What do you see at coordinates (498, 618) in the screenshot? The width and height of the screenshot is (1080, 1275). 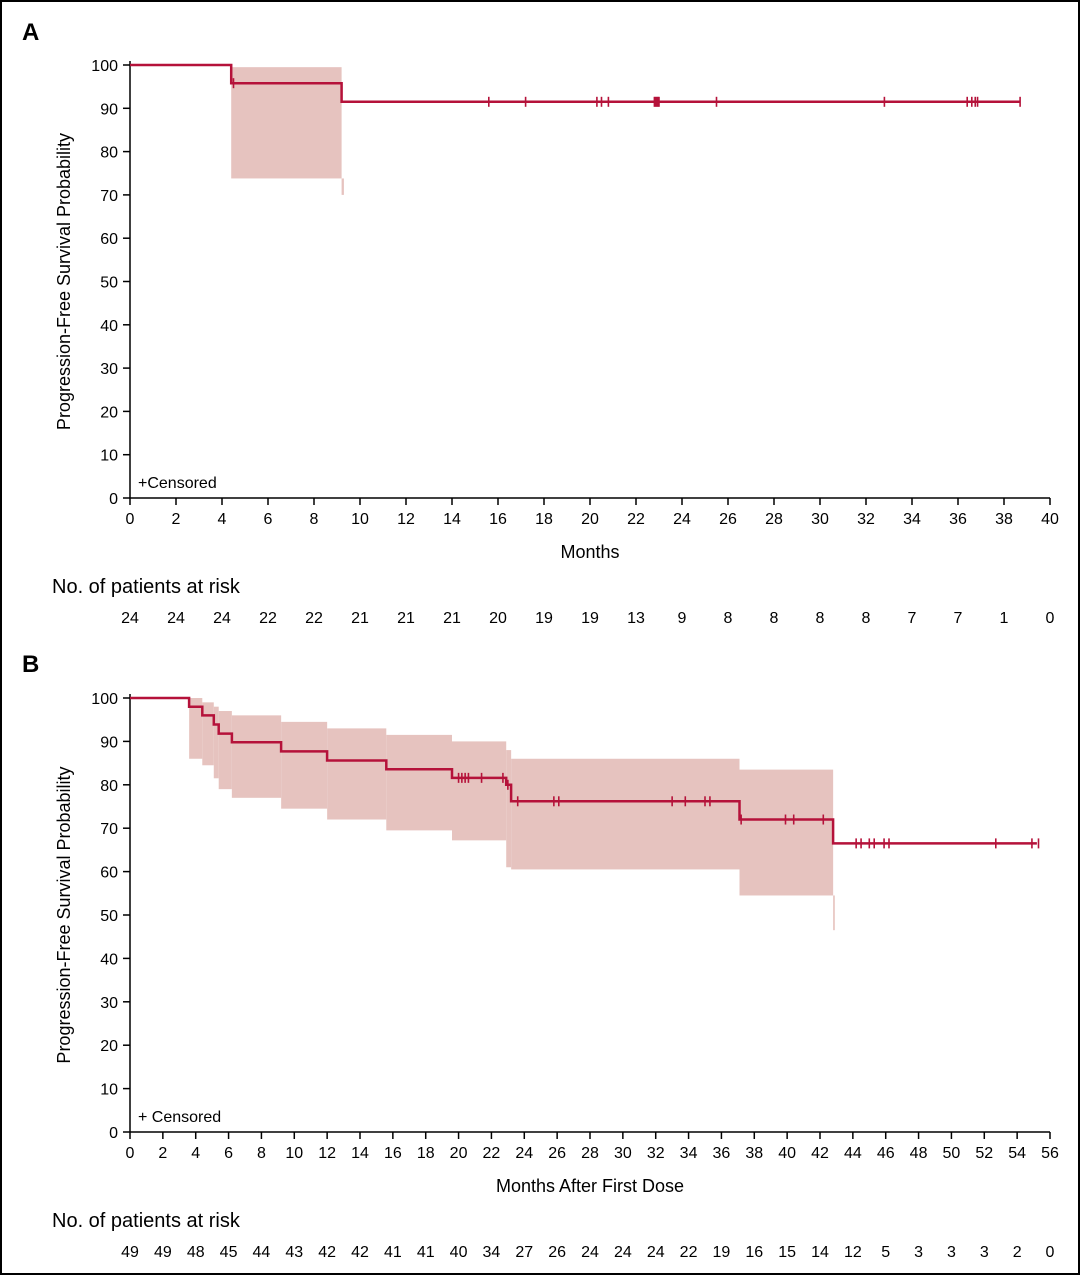 I see `risk-value: 20` at bounding box center [498, 618].